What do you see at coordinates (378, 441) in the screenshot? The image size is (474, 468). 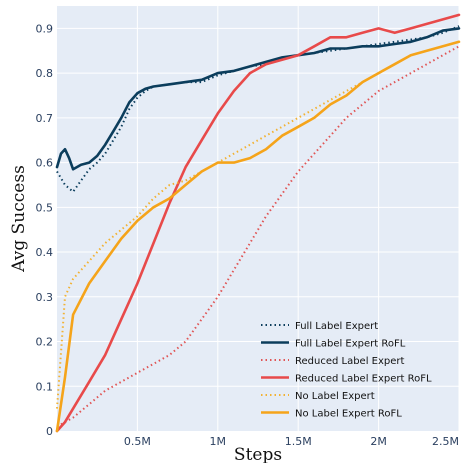 I see `x-tick-label: 2M` at bounding box center [378, 441].